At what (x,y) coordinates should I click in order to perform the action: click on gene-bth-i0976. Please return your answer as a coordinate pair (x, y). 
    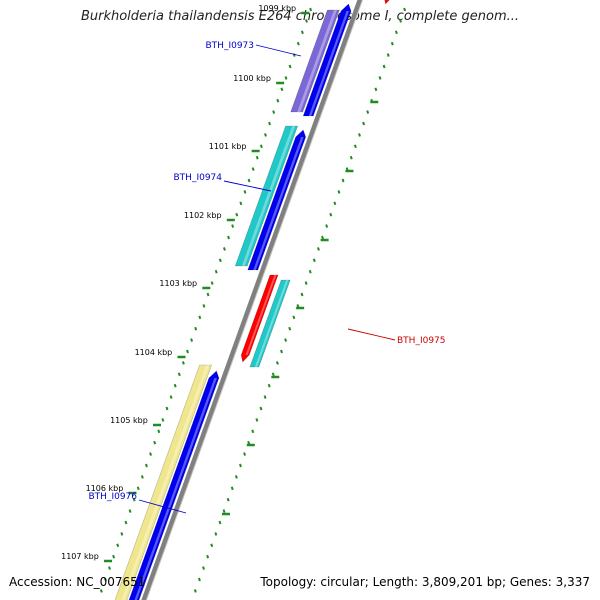
    Looking at the image, I should click on (162, 482).